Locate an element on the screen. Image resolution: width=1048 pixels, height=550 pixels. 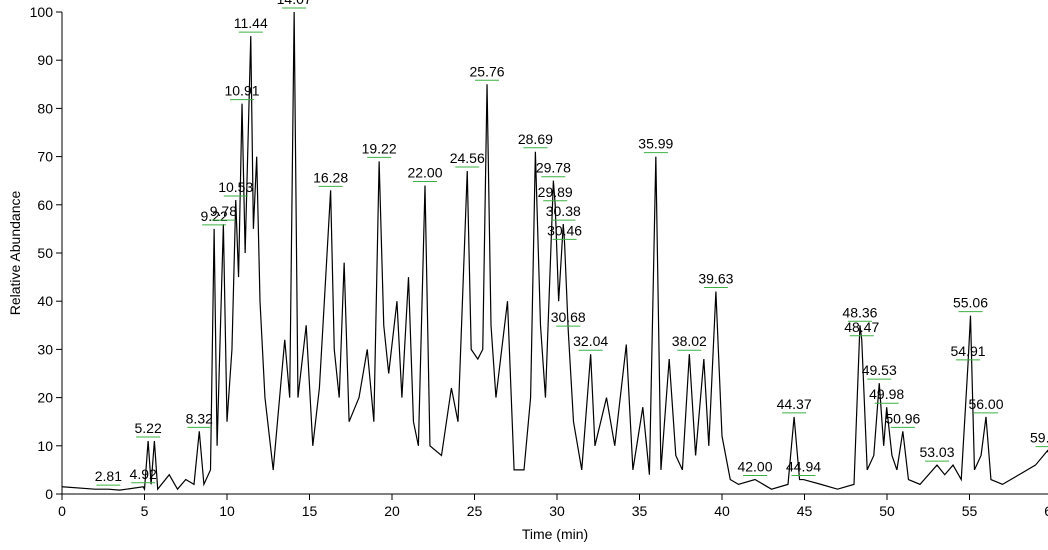
x-tick-label: 40 is located at coordinates (722, 511).